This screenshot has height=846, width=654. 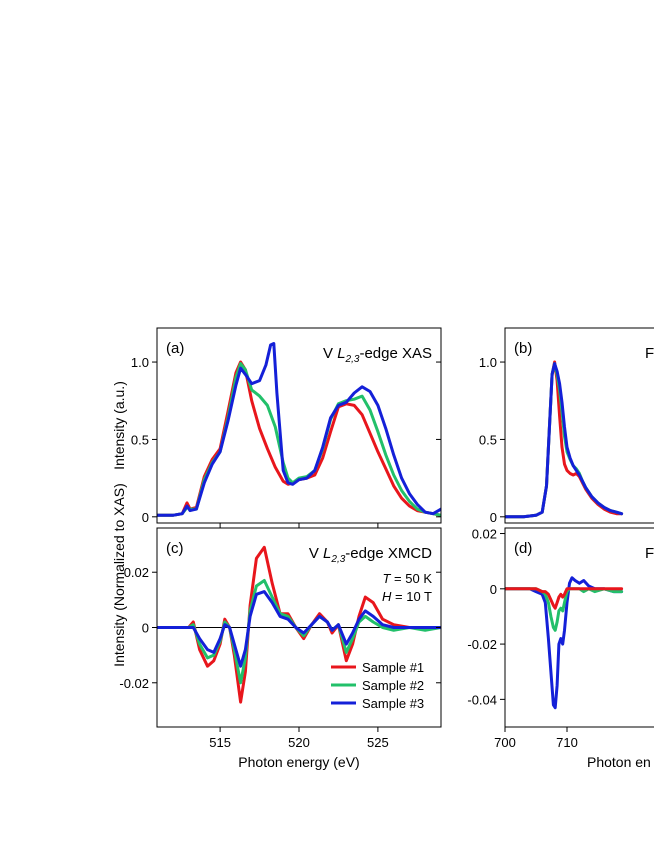 I want to click on y-axis-title: Intensity (a.u.), so click(x=119, y=425).